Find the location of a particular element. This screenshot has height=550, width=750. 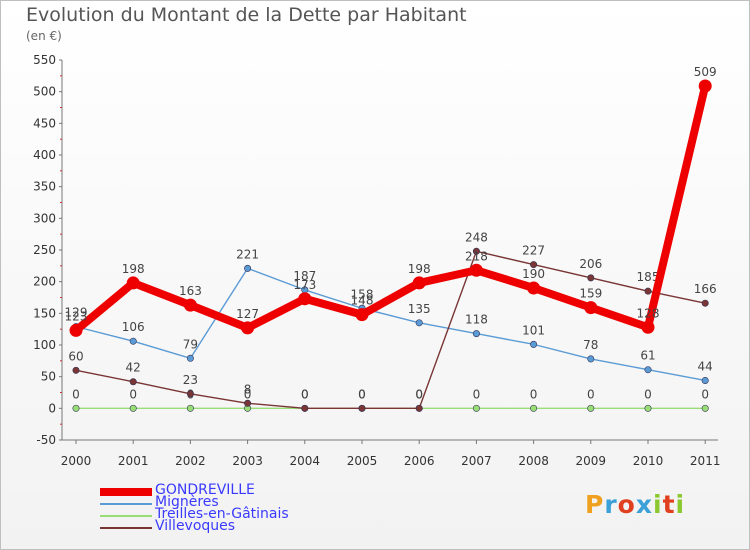

data-label: 206 is located at coordinates (590, 264).